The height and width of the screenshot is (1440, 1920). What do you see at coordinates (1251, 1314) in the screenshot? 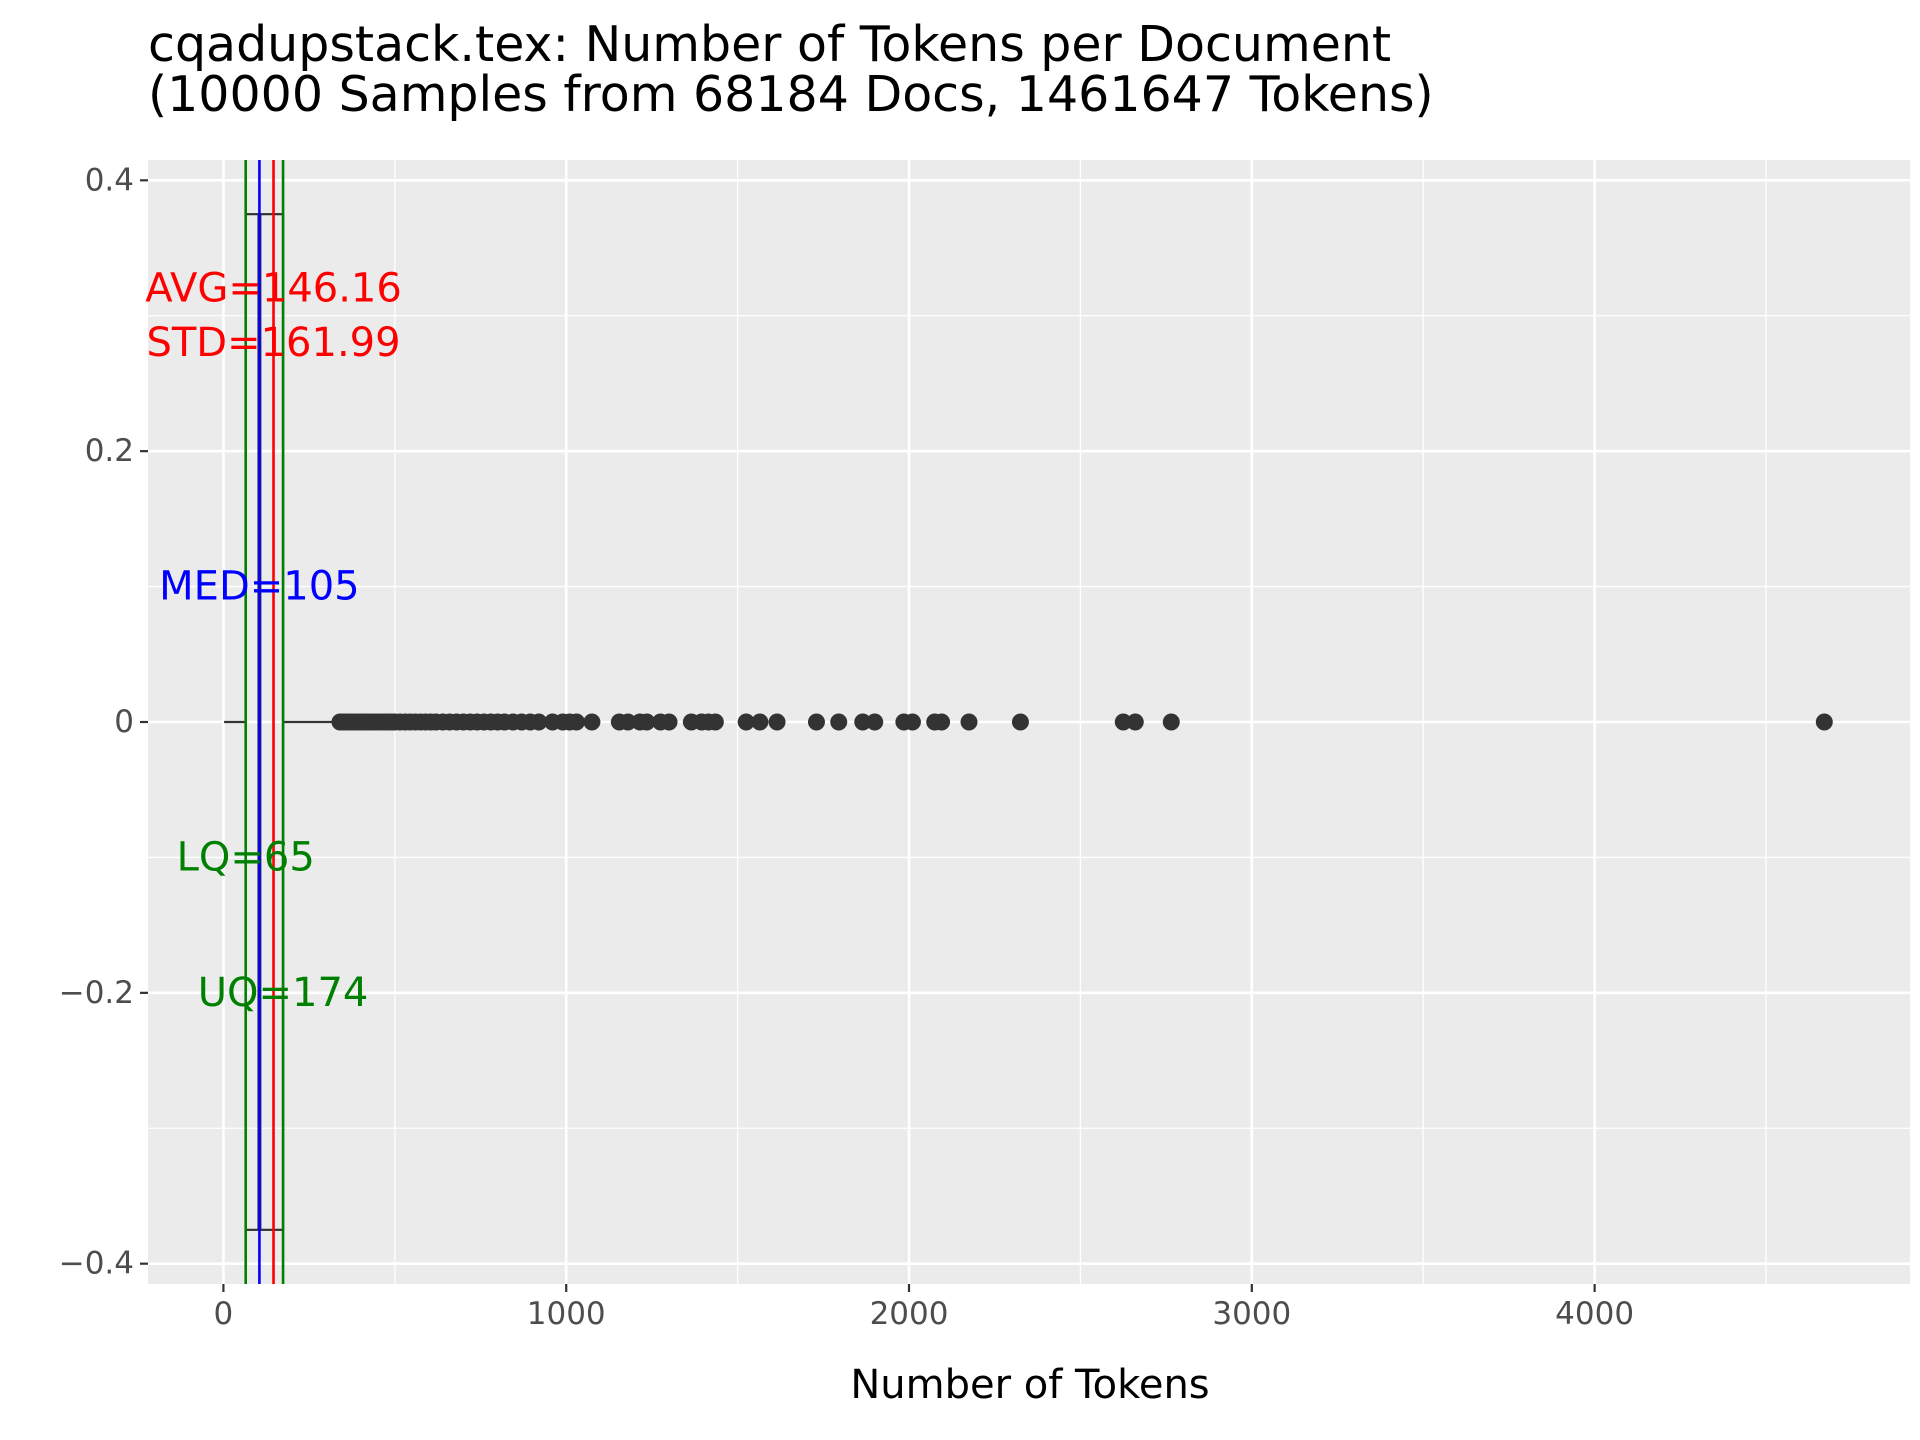
I see `x-tick-label: 3000` at bounding box center [1251, 1314].